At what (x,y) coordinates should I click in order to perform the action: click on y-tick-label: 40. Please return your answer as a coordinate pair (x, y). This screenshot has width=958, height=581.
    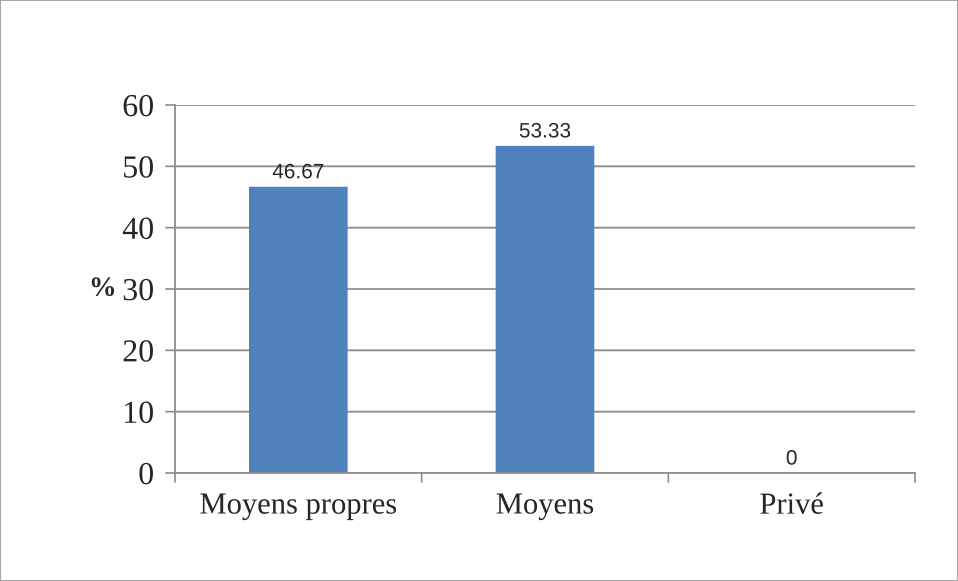
    Looking at the image, I should click on (137, 229).